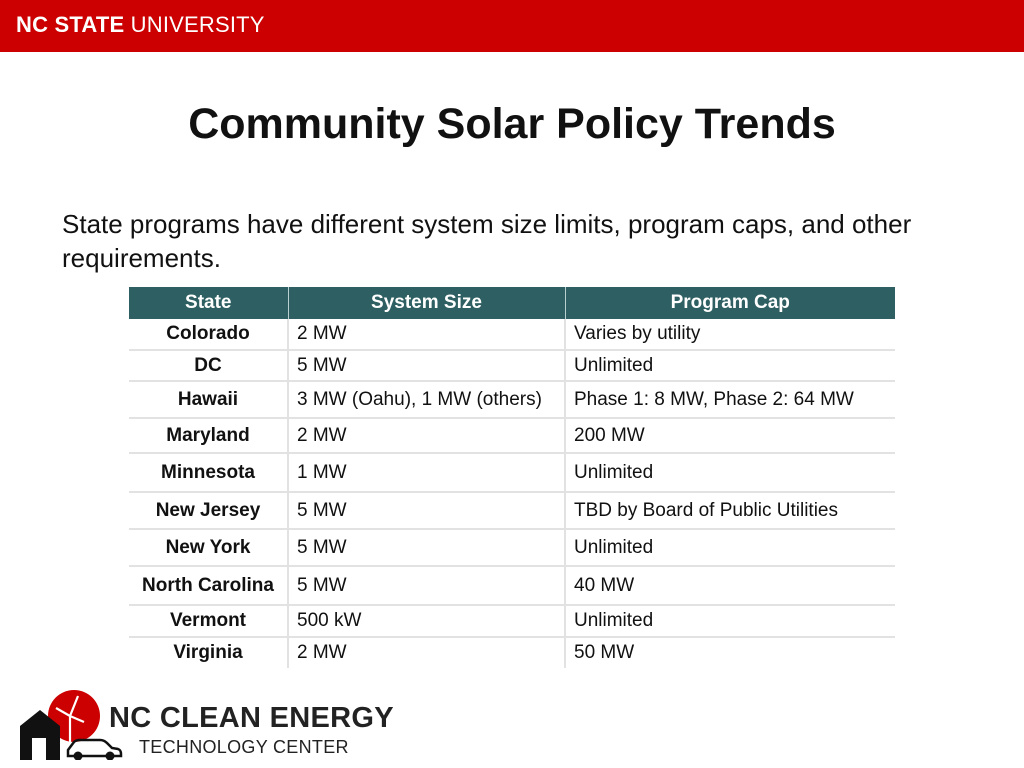  Describe the element at coordinates (244, 747) in the screenshot. I see `logo-subname: TECHNOLOGY CENTER` at that location.